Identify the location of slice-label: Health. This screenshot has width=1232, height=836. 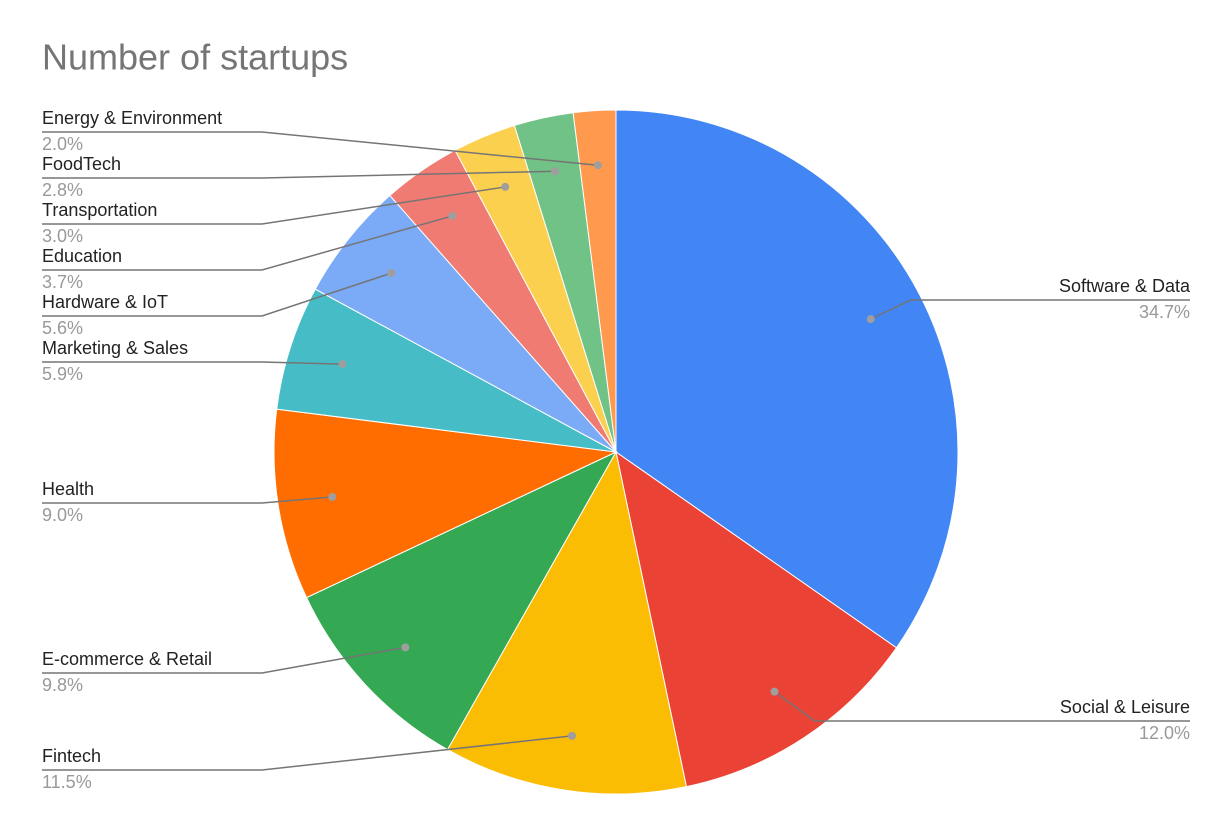
(68, 489).